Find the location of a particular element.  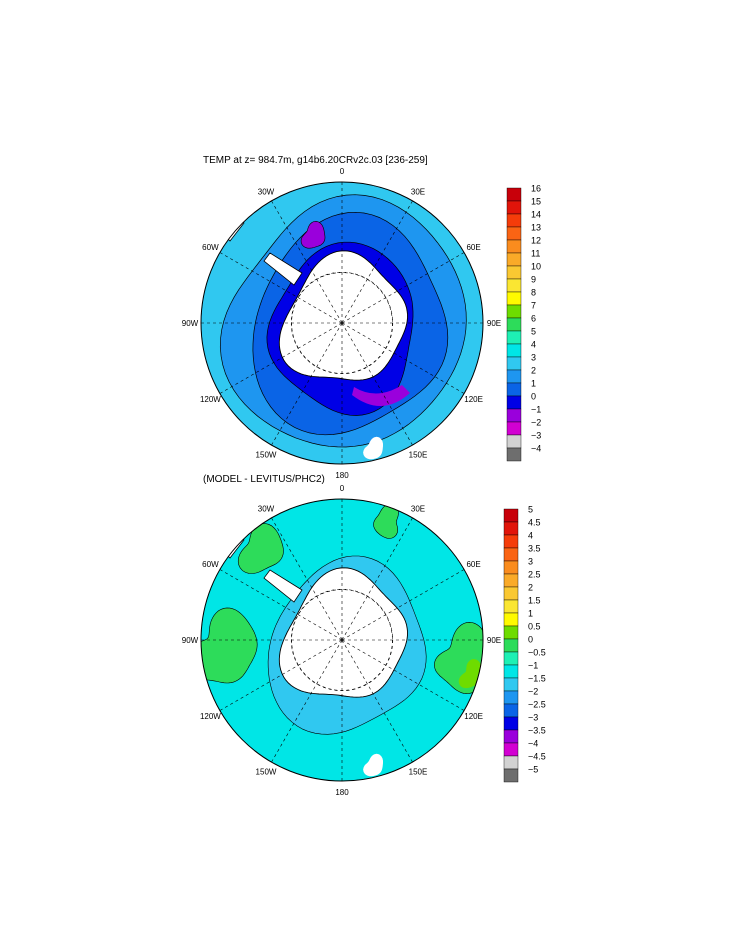

colorbar-label: 9 is located at coordinates (533, 280).